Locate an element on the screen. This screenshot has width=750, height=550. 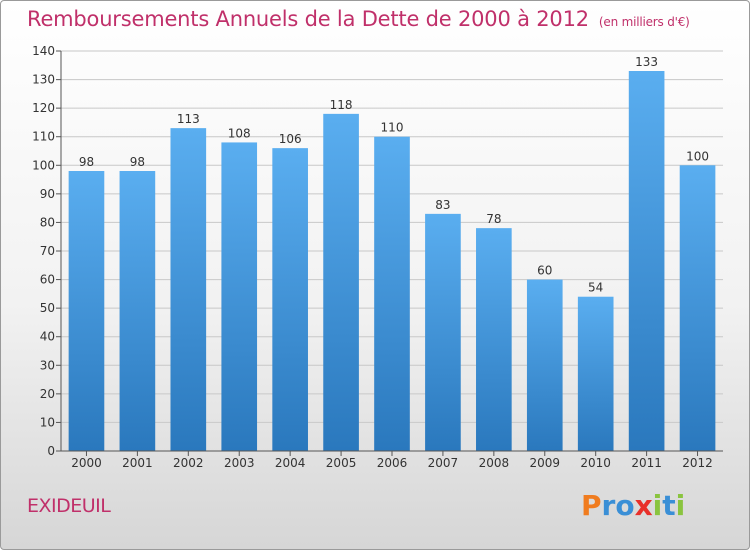
bar-2001 is located at coordinates (137, 311).